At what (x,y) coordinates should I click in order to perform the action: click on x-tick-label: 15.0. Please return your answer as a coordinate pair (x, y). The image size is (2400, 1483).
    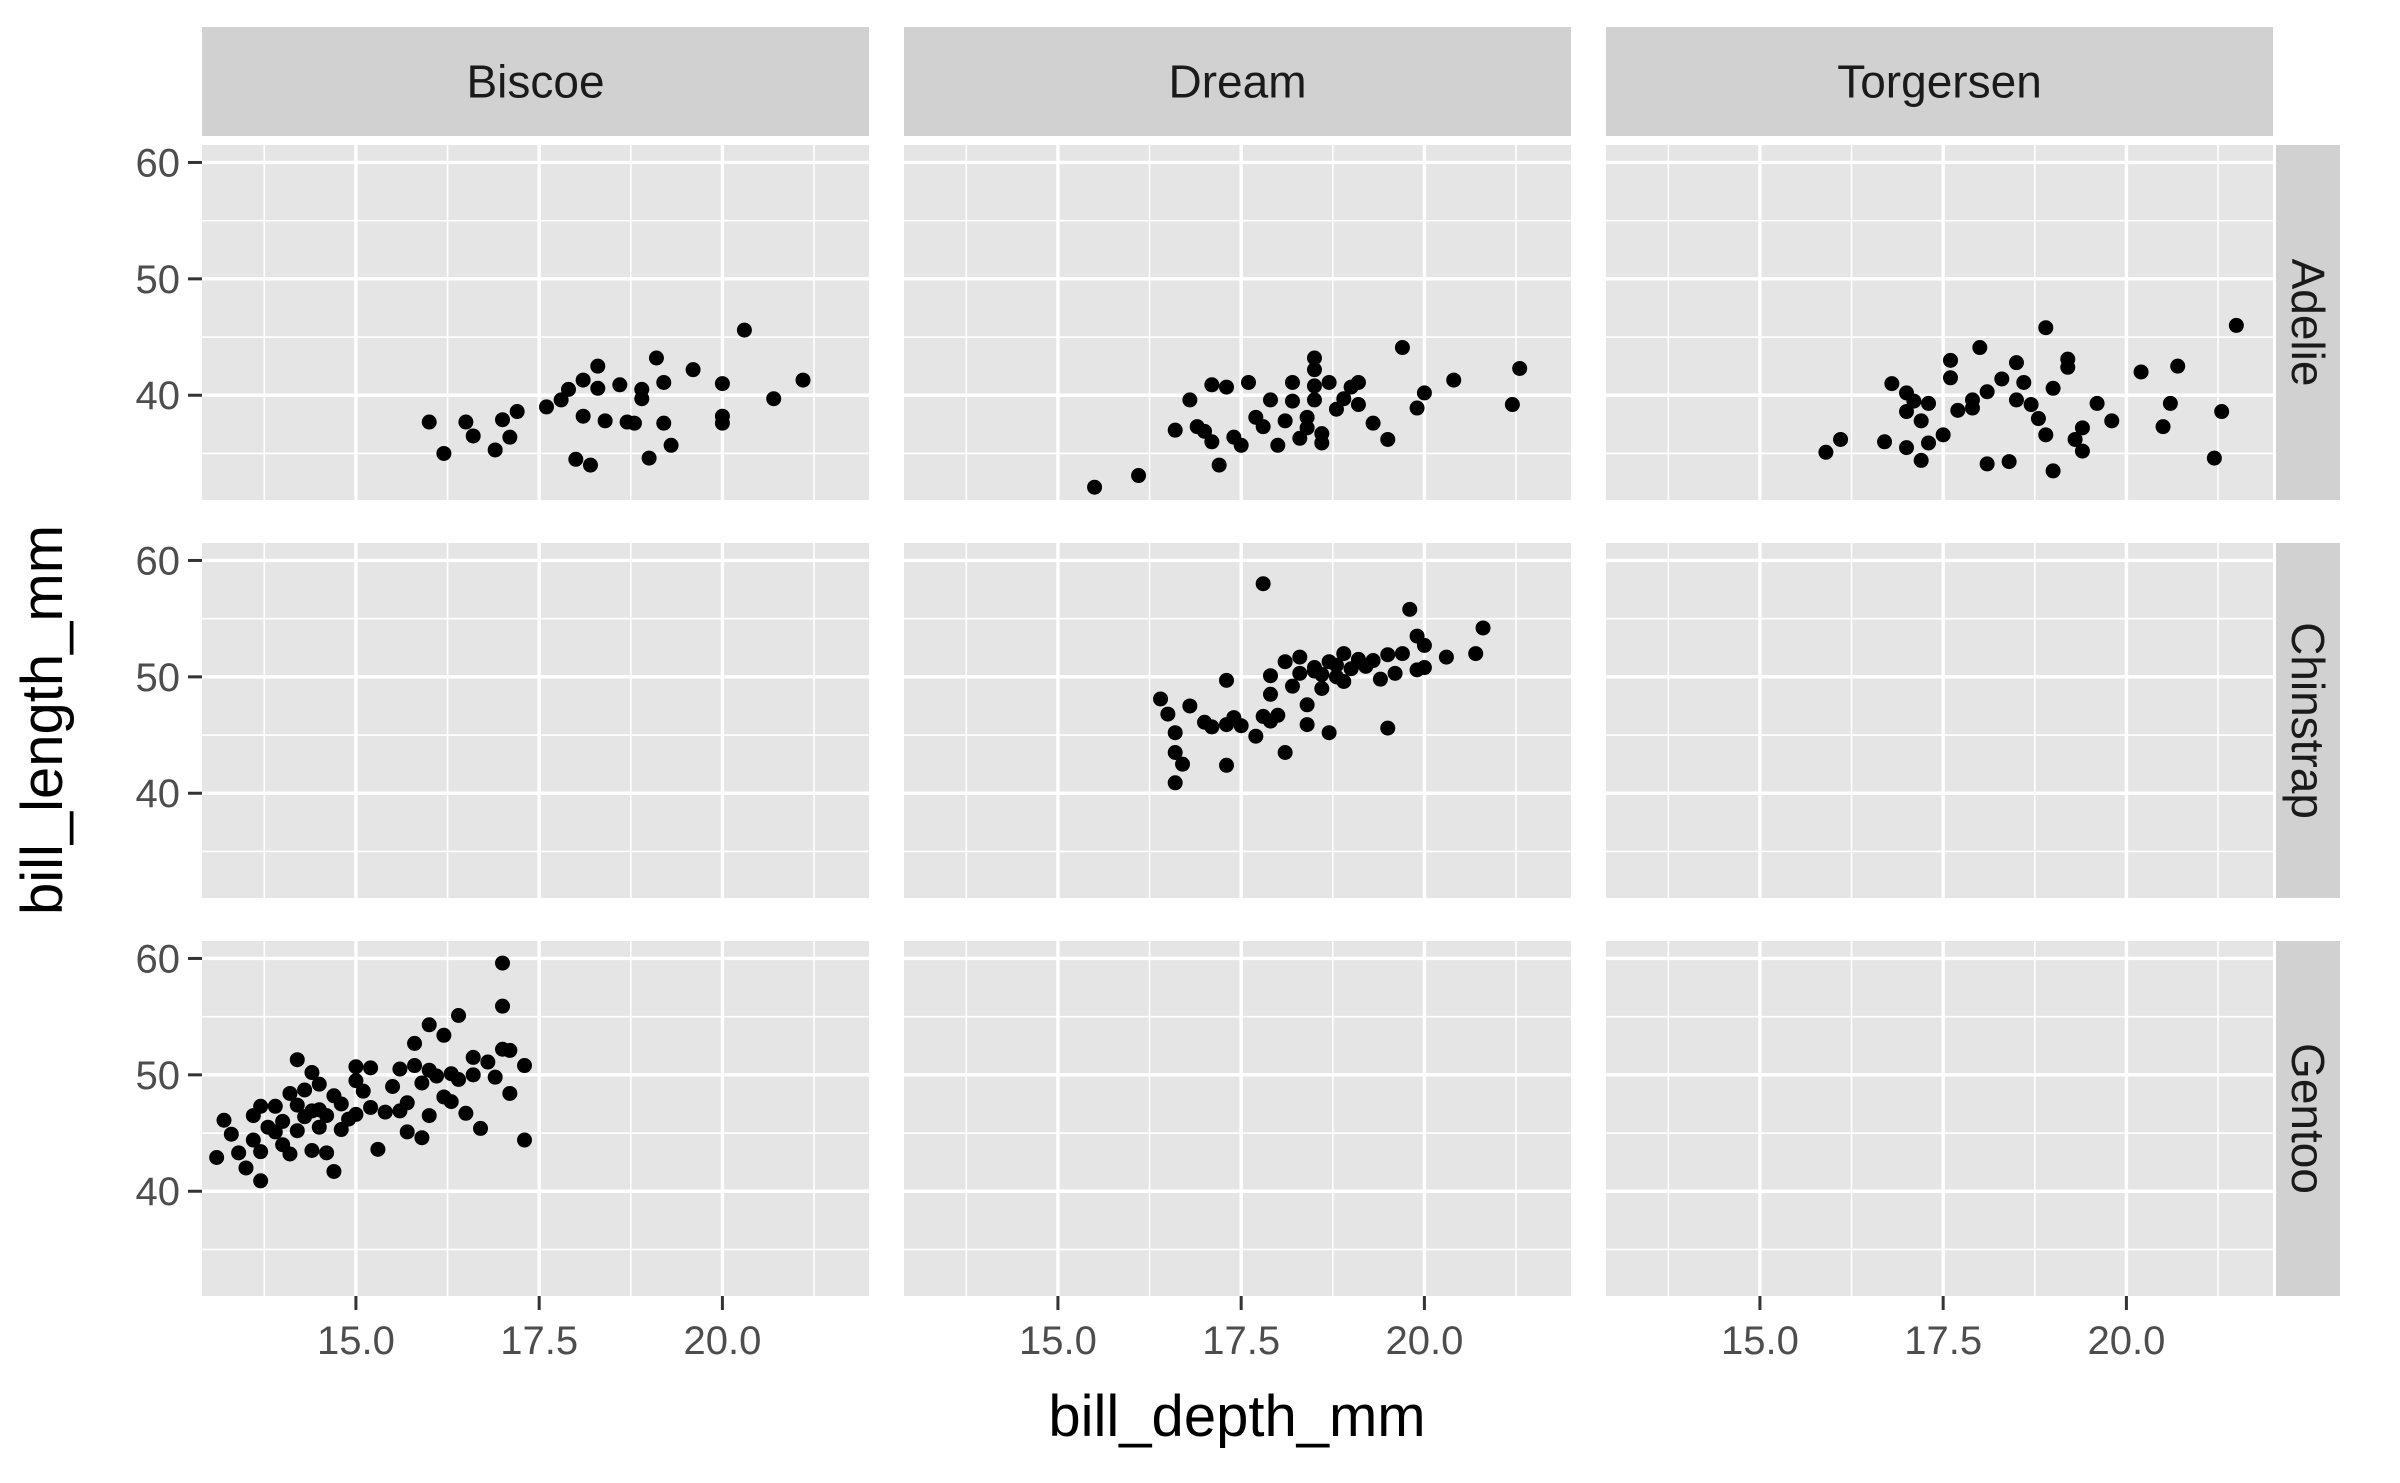
    Looking at the image, I should click on (356, 1341).